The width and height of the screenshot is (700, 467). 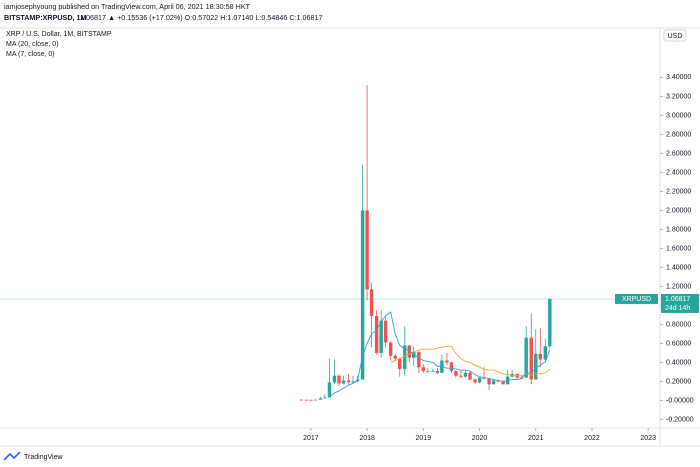 I want to click on y-tick-label: 0.60000, so click(x=678, y=343).